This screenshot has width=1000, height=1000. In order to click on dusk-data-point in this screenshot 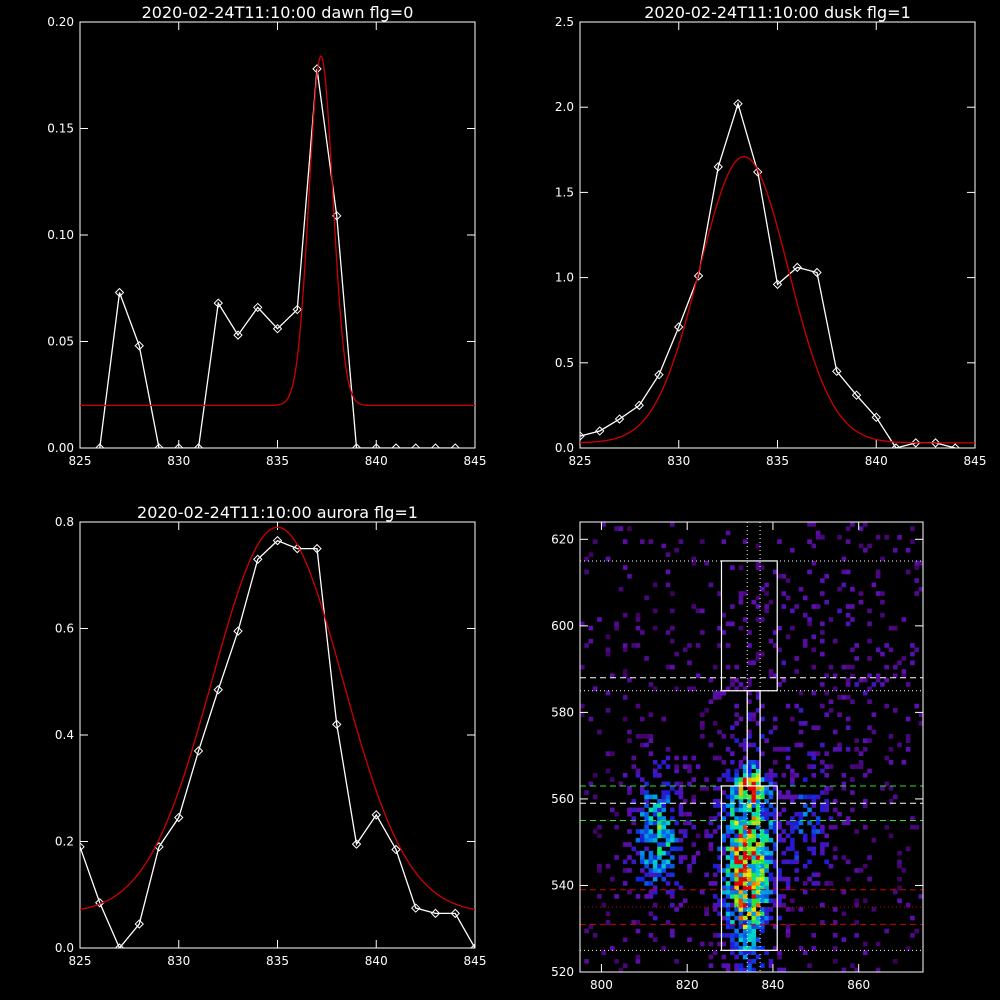, I will do `click(619, 419)`.